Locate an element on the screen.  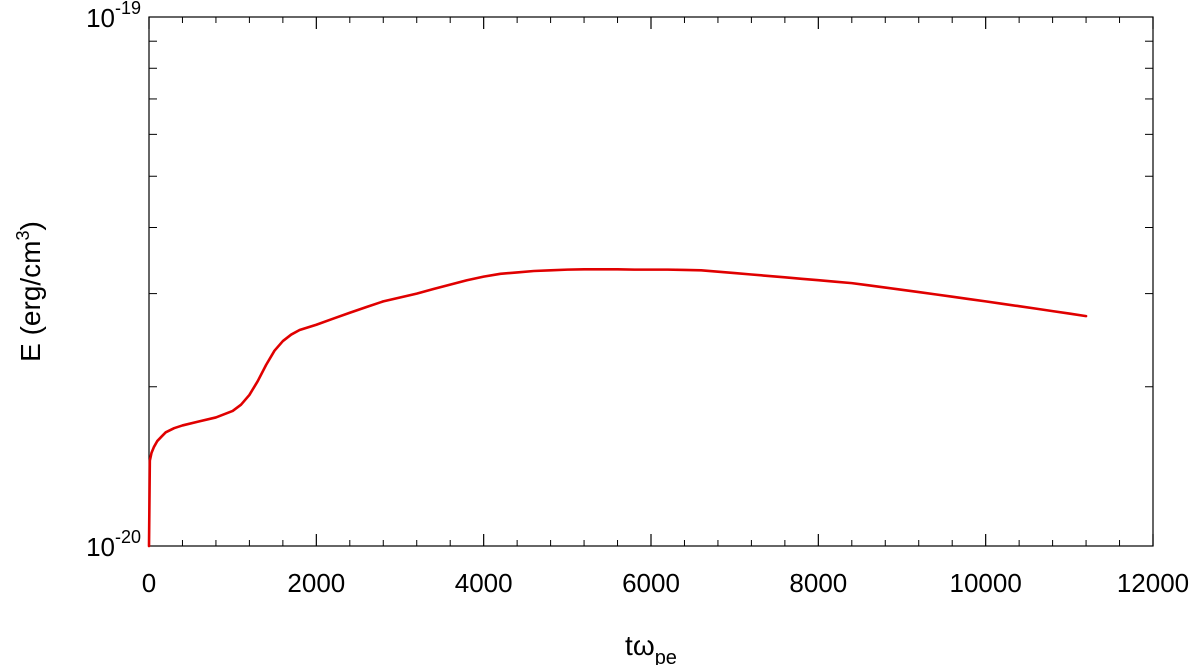
x-tick-label: 6000 is located at coordinates (651, 583).